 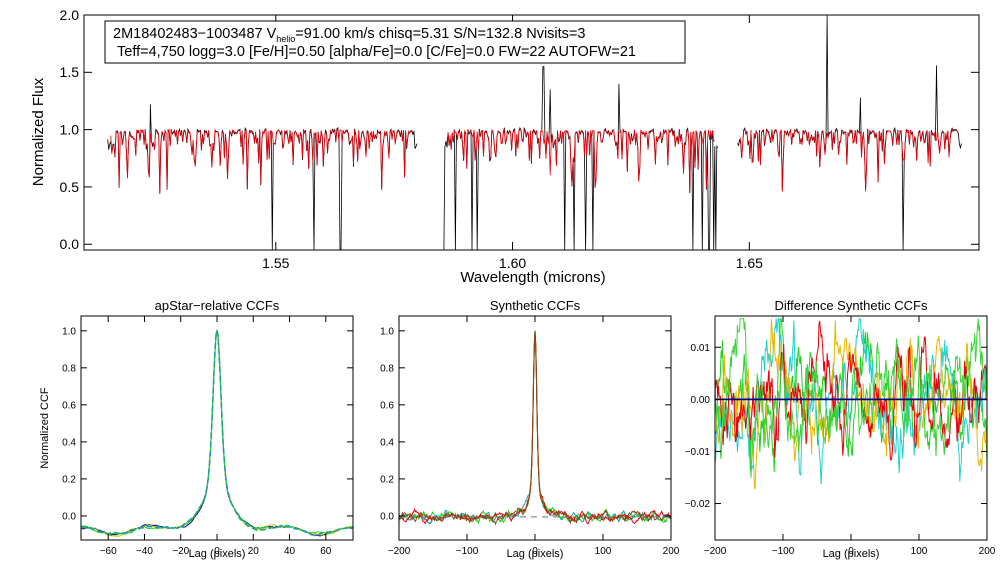 What do you see at coordinates (180, 551) in the screenshot?
I see `x-tick-label: −20` at bounding box center [180, 551].